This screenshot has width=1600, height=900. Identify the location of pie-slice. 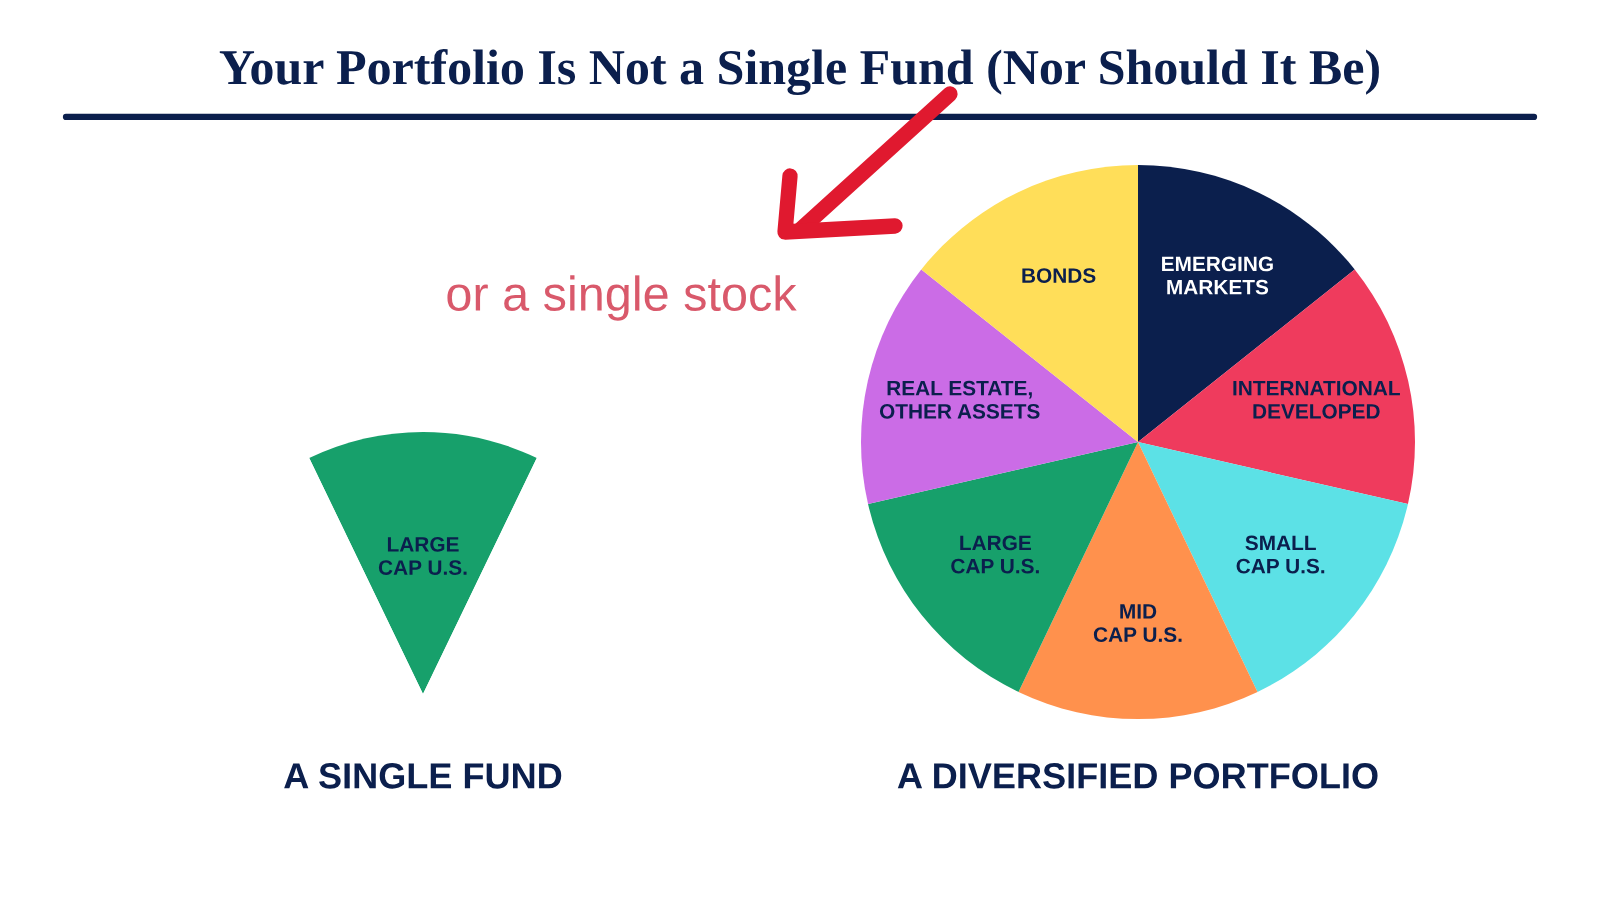
(999, 387).